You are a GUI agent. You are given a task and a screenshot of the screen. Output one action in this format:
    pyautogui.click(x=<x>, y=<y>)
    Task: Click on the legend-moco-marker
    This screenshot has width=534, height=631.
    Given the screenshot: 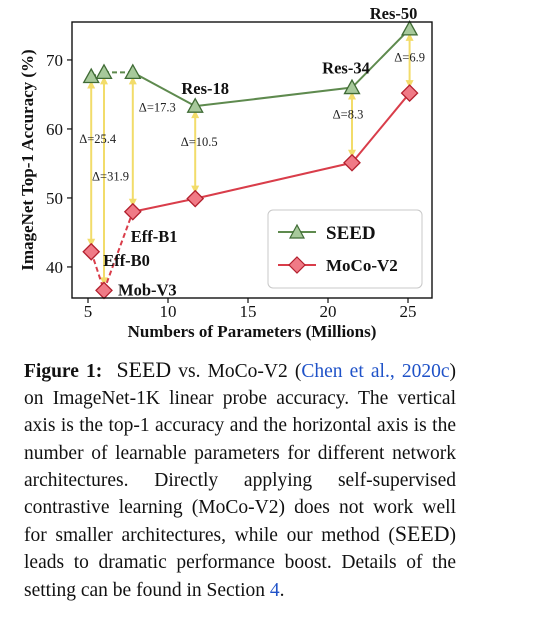 What is the action you would take?
    pyautogui.click(x=297, y=265)
    